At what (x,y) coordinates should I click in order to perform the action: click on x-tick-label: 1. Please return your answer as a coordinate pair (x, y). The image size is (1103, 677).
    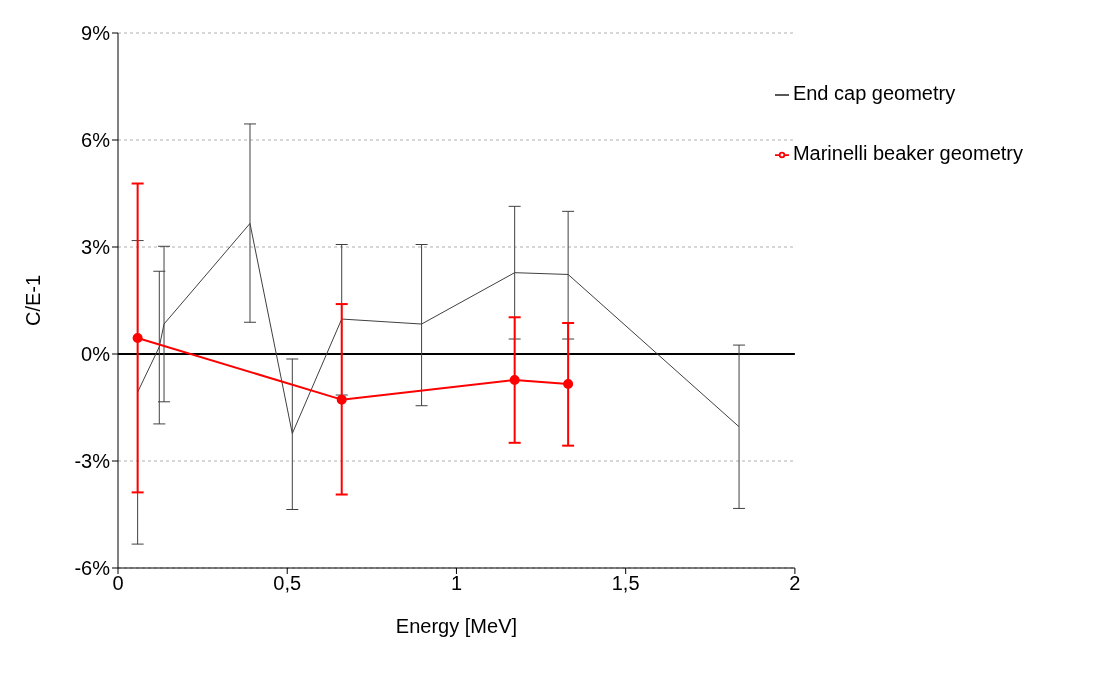
    Looking at the image, I should click on (456, 583).